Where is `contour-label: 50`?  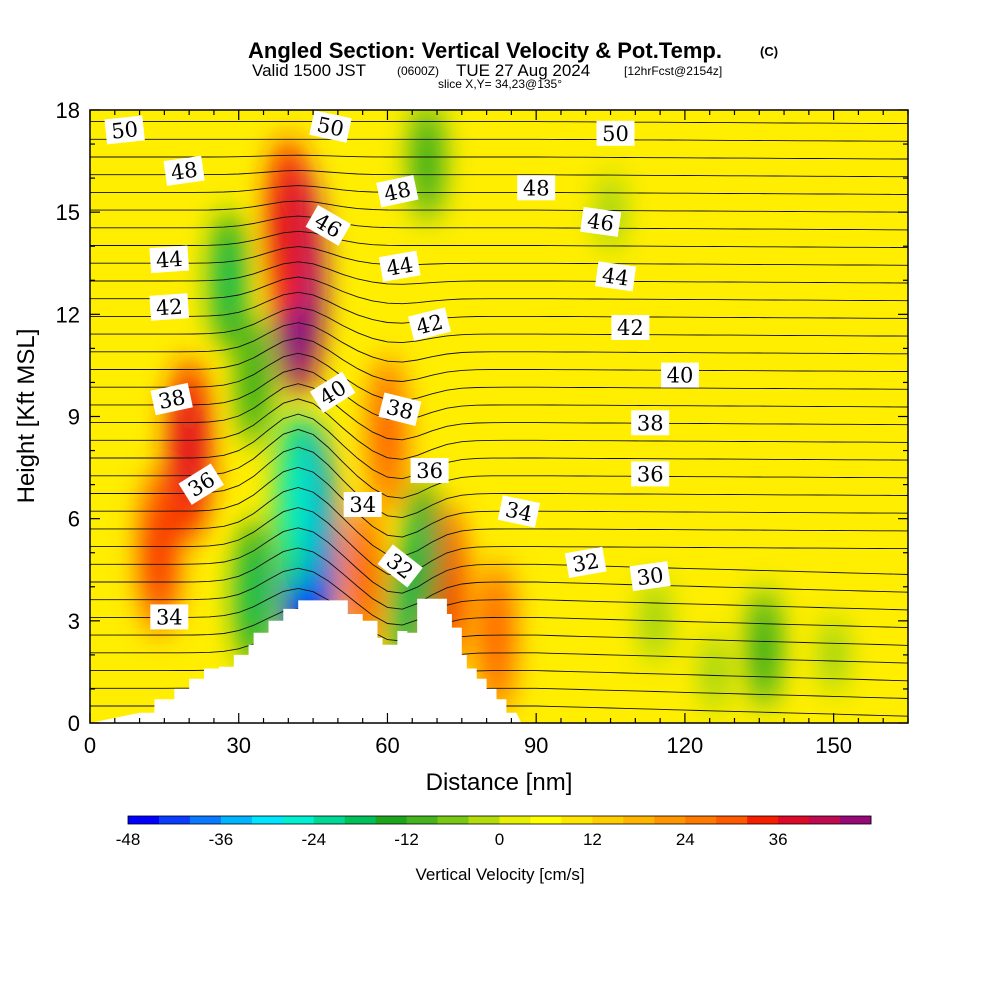 contour-label: 50 is located at coordinates (615, 133).